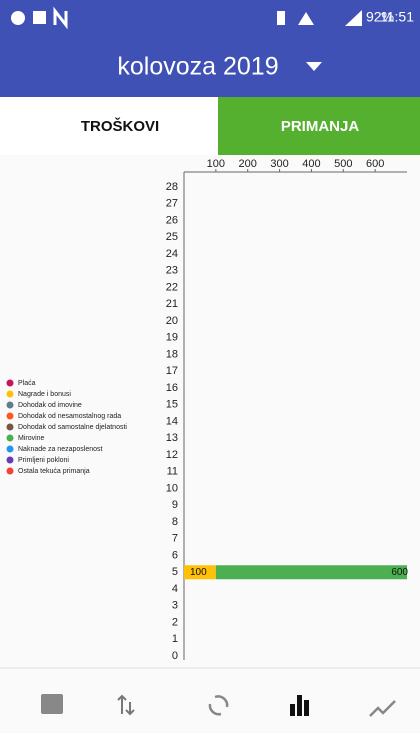 The height and width of the screenshot is (733, 420). Describe the element at coordinates (172, 271) in the screenshot. I see `y-tick-label: 23` at that location.